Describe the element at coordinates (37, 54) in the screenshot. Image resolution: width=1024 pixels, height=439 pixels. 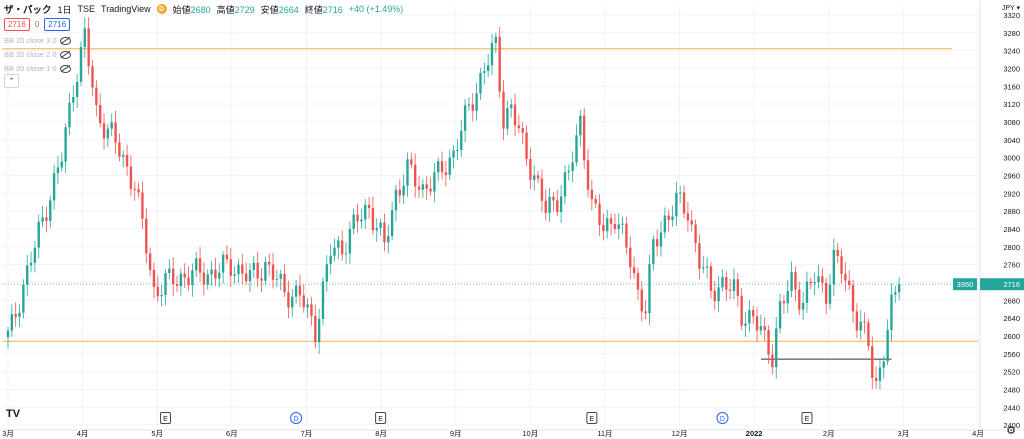
I see `indicator-bb-2: BB 20 close 2 0` at that location.